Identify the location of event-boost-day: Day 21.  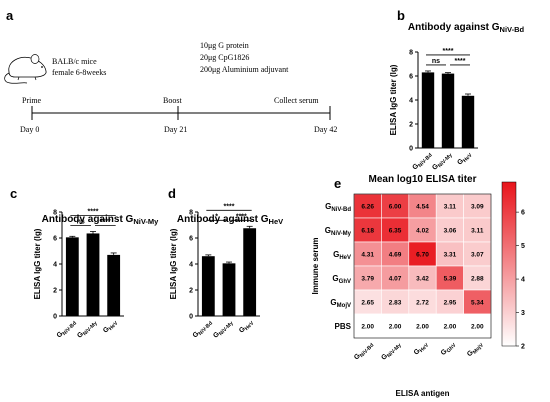
(175, 129).